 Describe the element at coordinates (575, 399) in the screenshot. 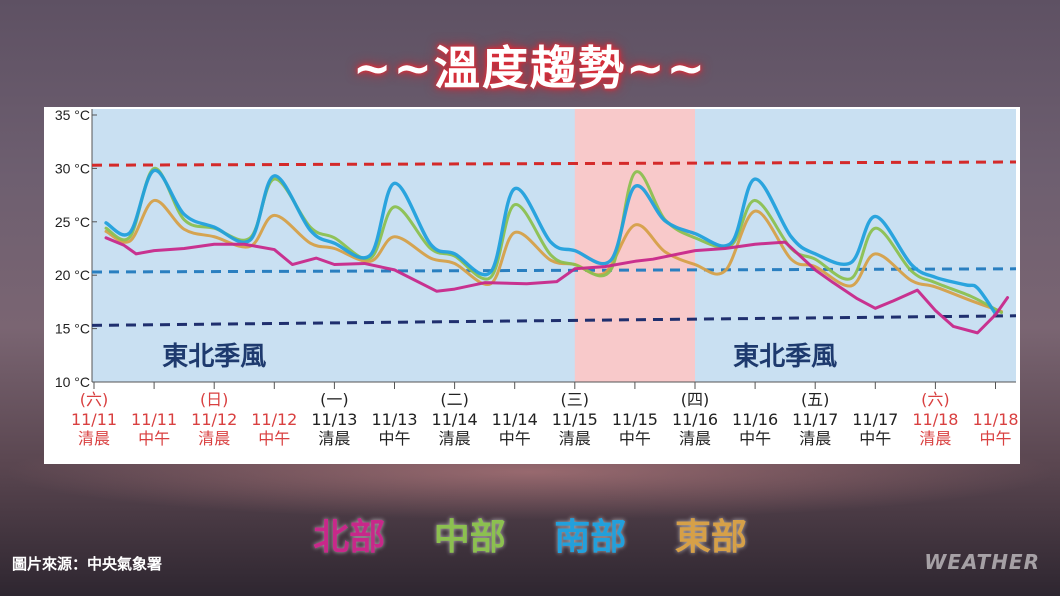

I see `x-tick-day: (三)` at that location.